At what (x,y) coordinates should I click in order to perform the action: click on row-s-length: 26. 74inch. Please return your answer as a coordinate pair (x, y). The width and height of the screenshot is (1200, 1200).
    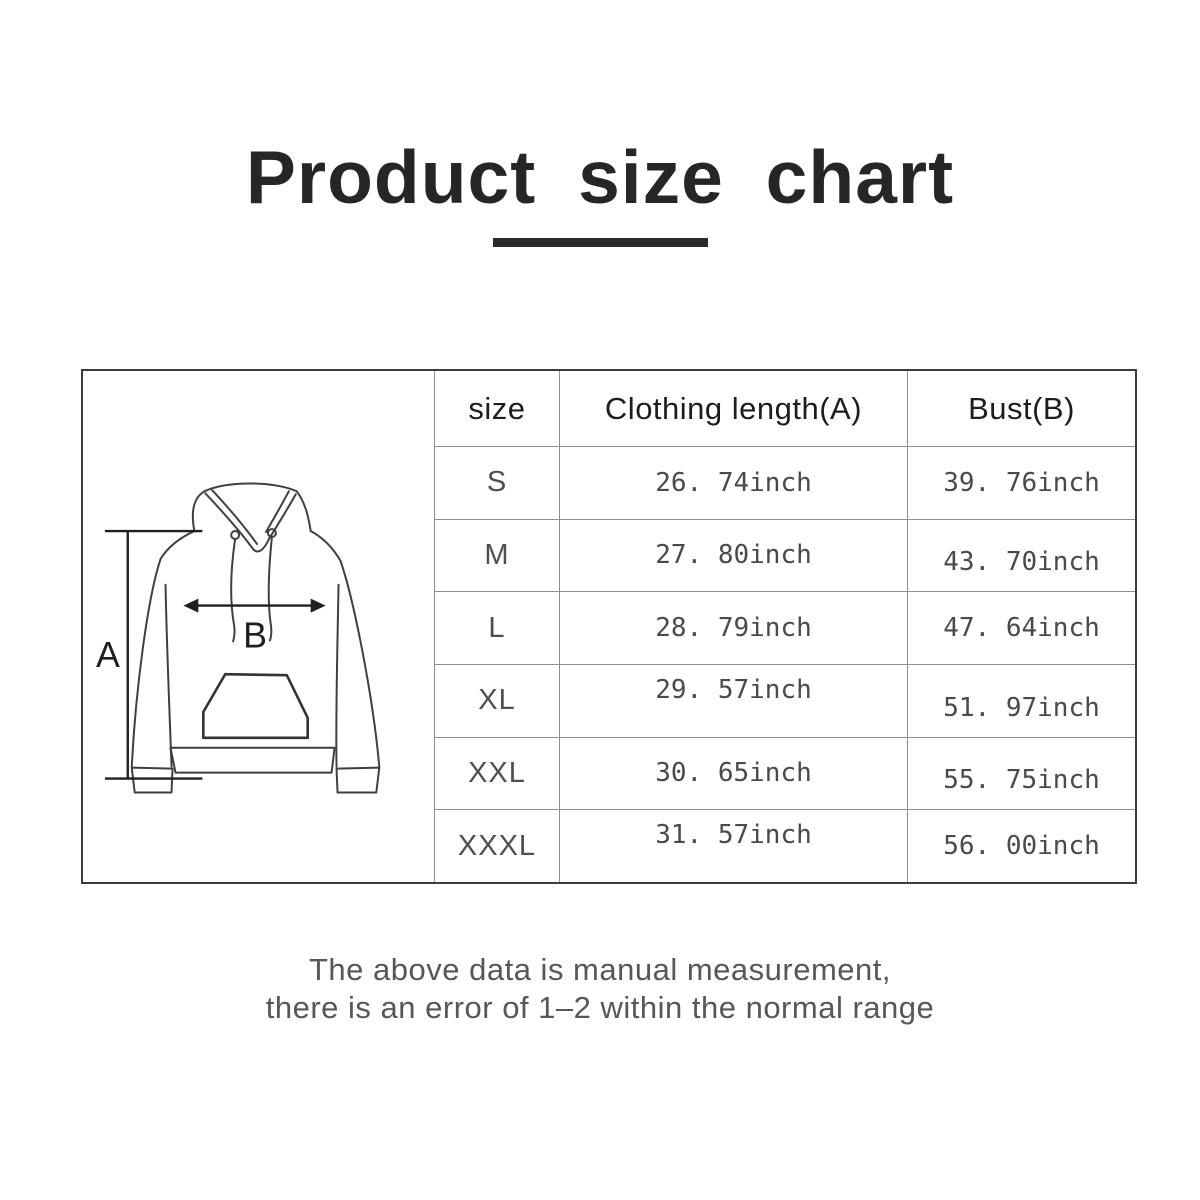
    Looking at the image, I should click on (733, 482).